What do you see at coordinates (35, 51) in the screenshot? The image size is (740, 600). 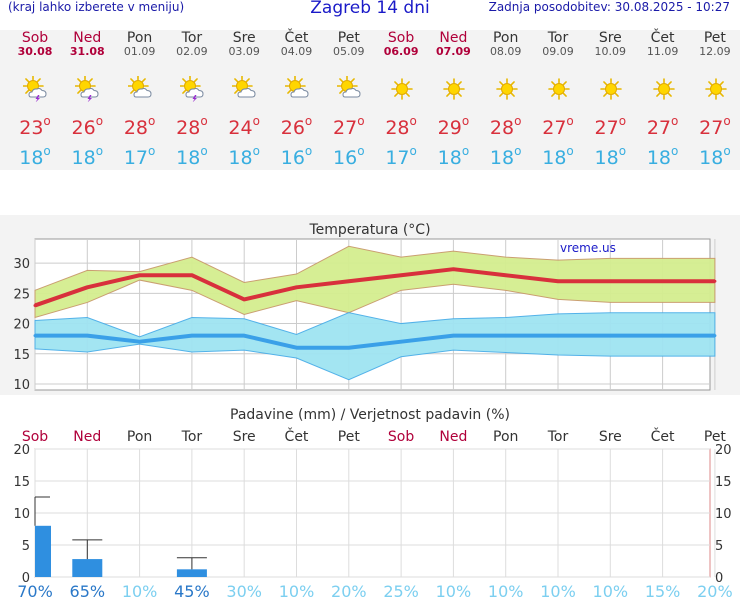 I see `day-date: 30.08` at bounding box center [35, 51].